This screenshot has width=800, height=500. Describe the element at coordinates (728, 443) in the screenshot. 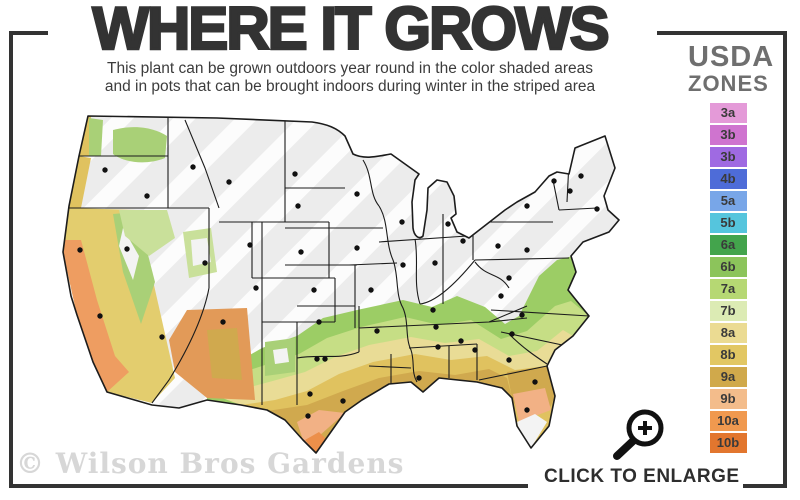

I see `zone-swatch-10b: 10b` at that location.